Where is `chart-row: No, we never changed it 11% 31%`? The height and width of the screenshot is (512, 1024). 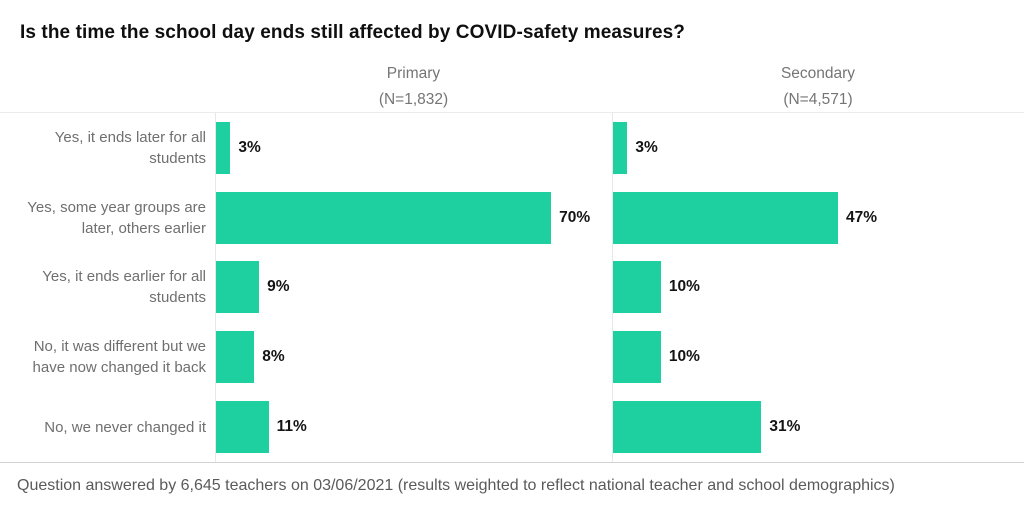 chart-row: No, we never changed it 11% 31% is located at coordinates (512, 427).